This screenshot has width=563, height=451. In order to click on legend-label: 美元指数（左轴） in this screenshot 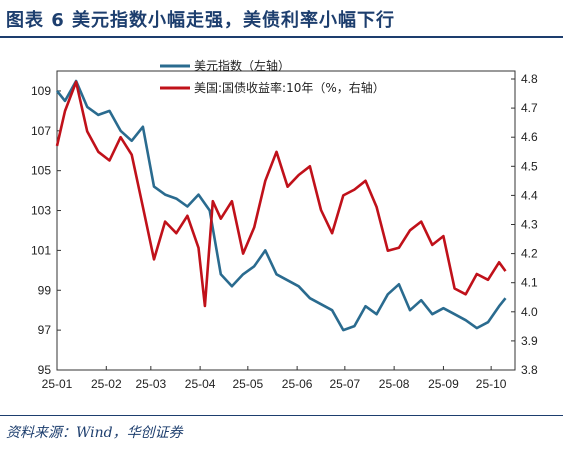, I will do `click(242, 65)`.